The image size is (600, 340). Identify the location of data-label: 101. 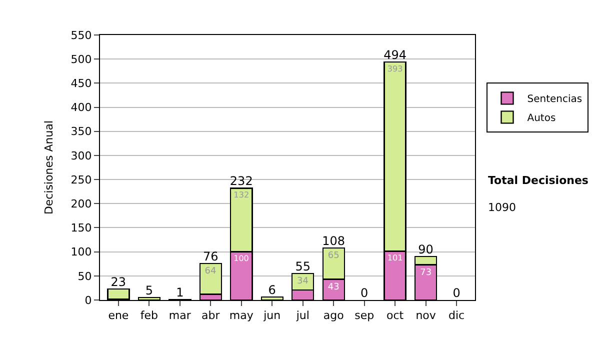
(395, 257).